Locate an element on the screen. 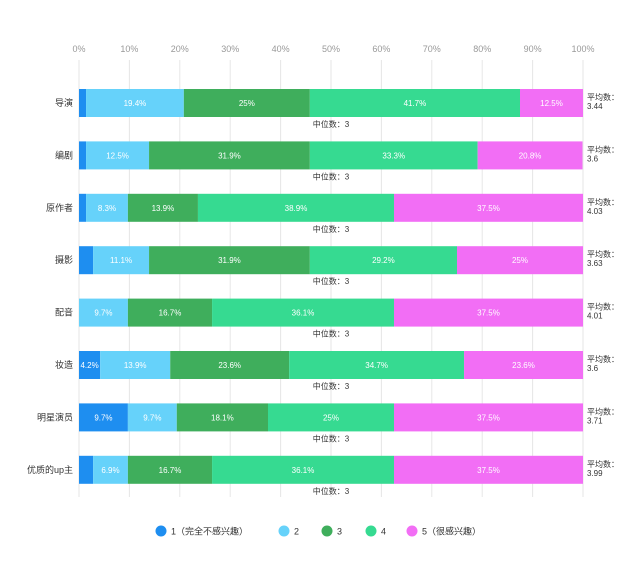 This screenshot has width=640, height=570. data-label: 41.7% is located at coordinates (415, 103).